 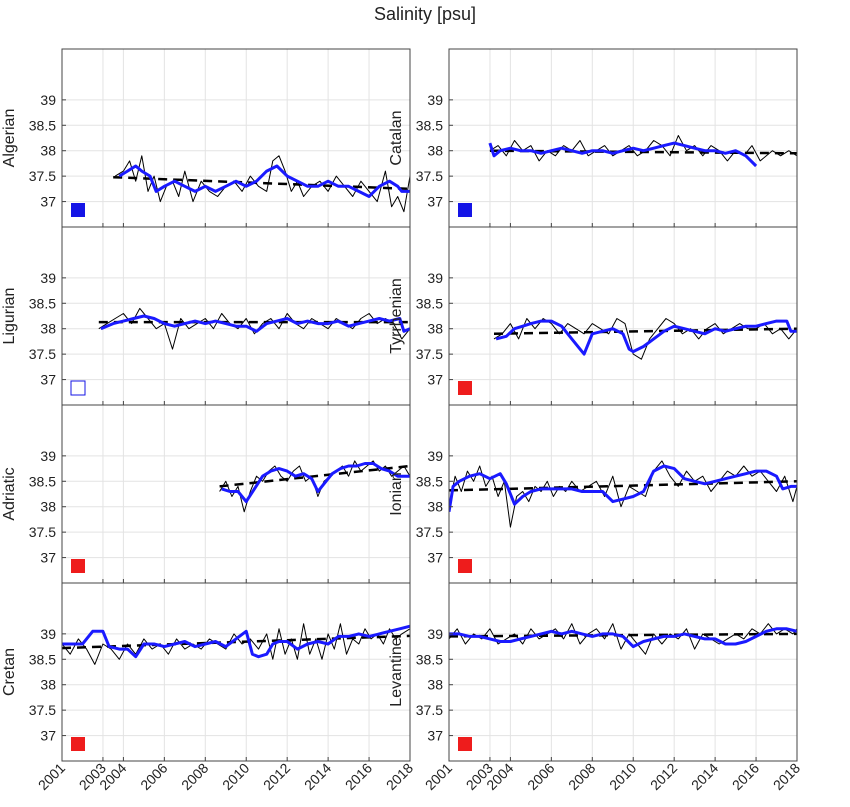 I want to click on x-tick-label: 2012, so click(x=276, y=776).